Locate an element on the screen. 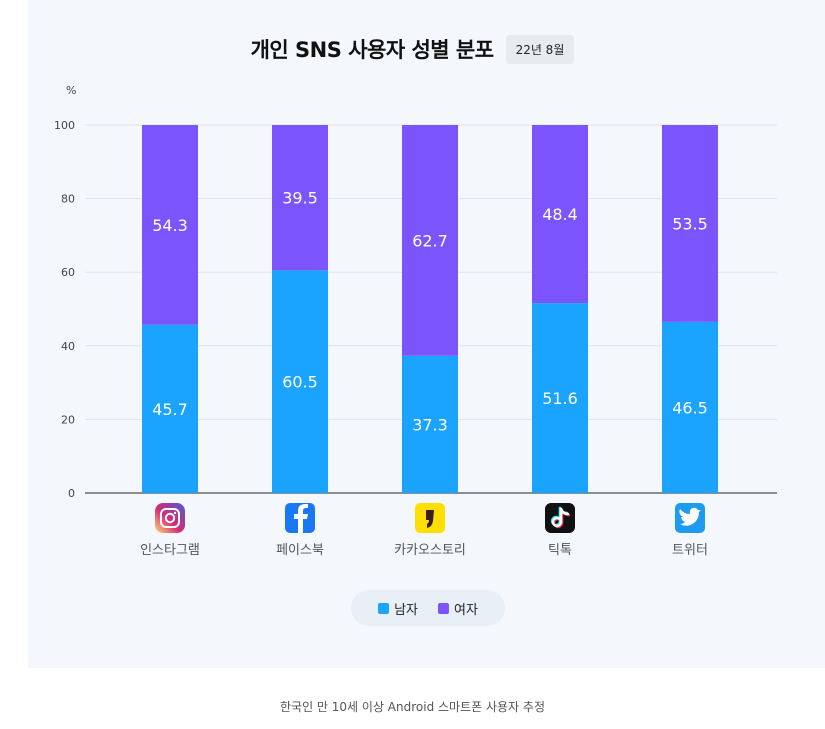 The image size is (825, 729). data-label-female: 48.4 is located at coordinates (560, 214).